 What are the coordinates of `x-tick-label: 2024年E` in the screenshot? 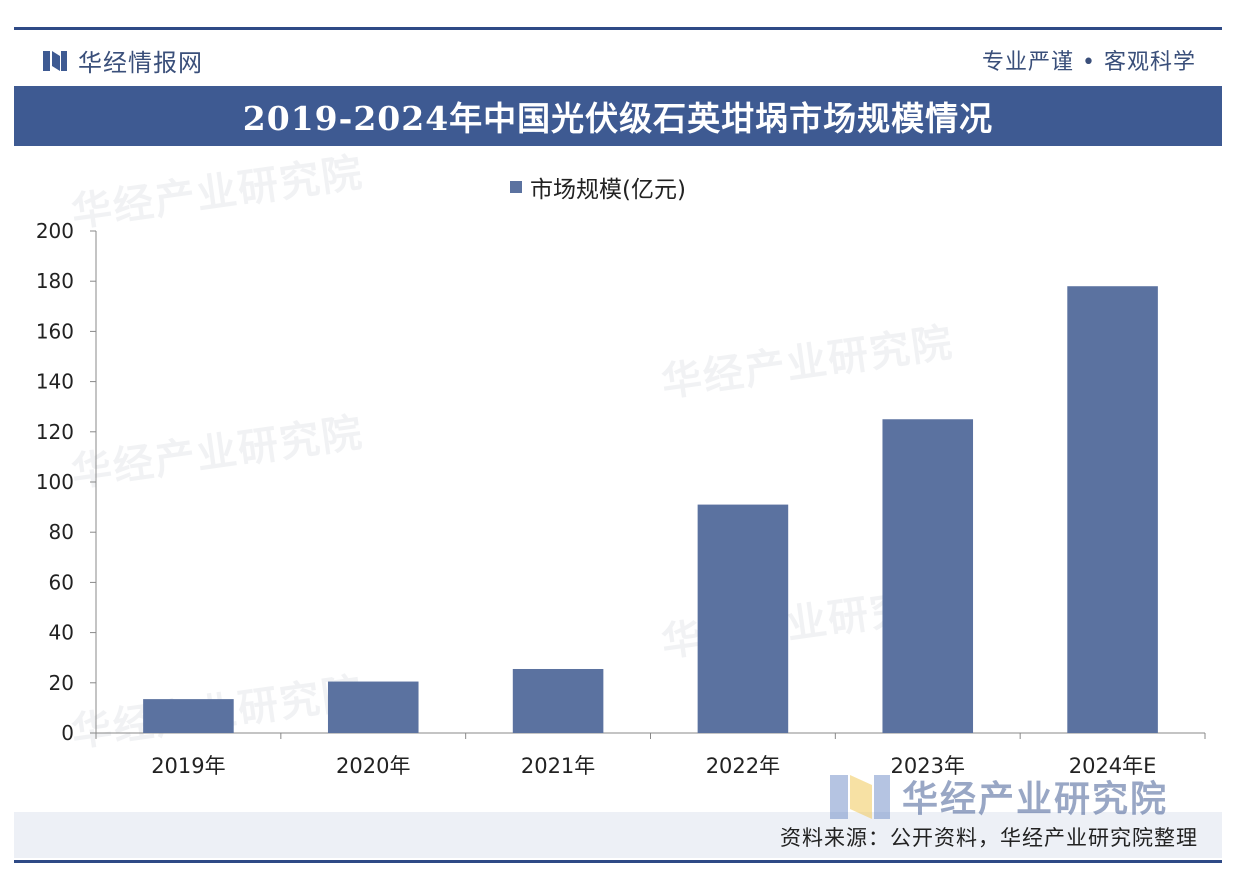 It's located at (1113, 766).